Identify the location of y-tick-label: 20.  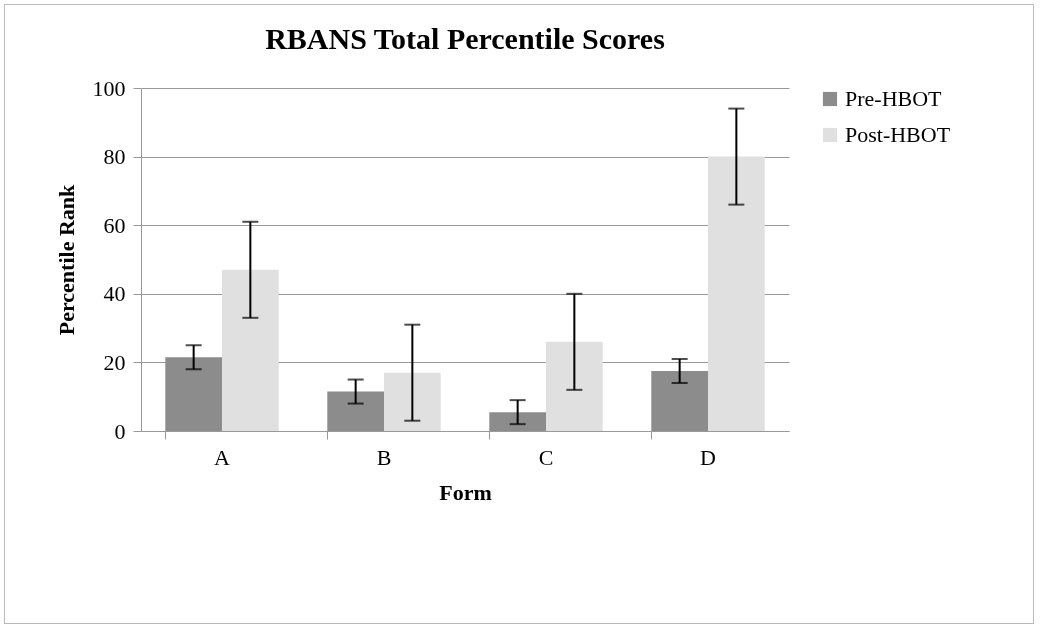
(114, 362).